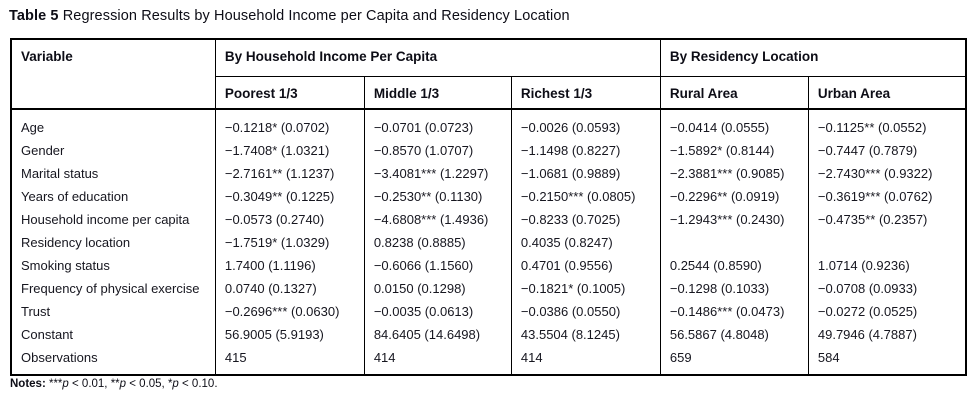 The height and width of the screenshot is (402, 977). I want to click on notes-sig3-p: p, so click(175, 384).